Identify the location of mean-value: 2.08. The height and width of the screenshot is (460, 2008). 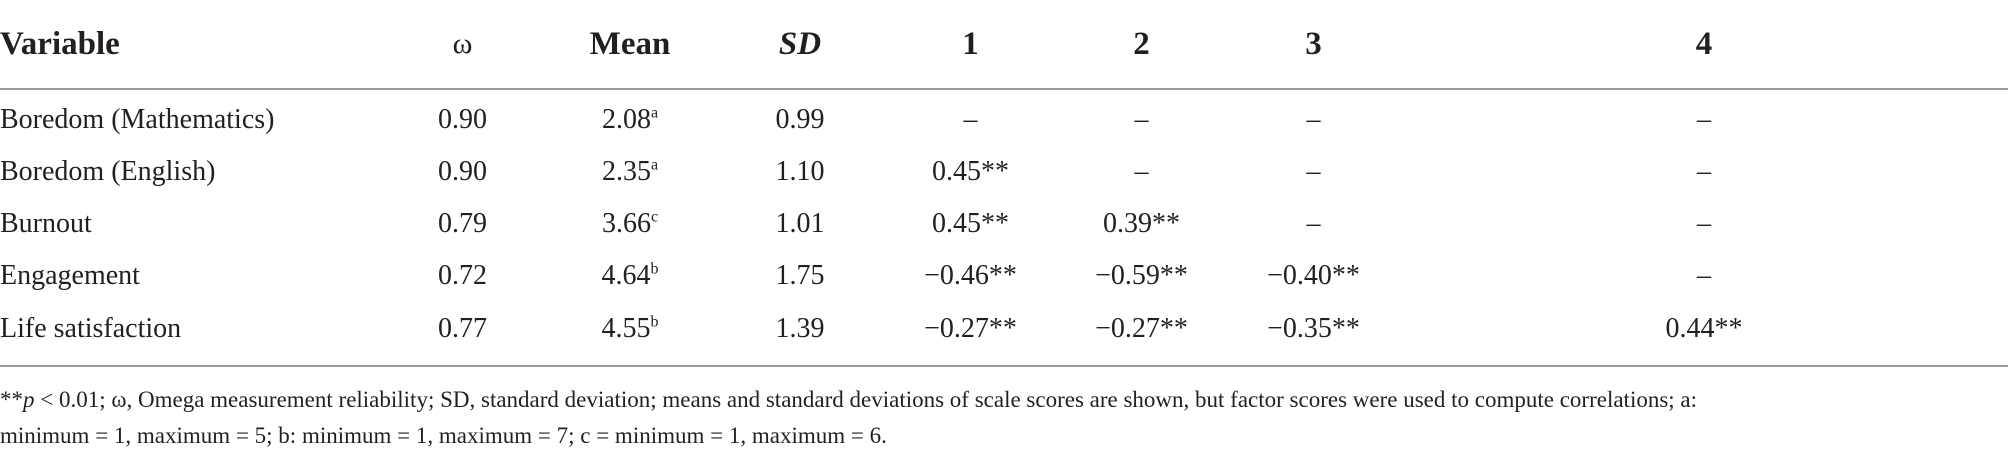
(626, 119).